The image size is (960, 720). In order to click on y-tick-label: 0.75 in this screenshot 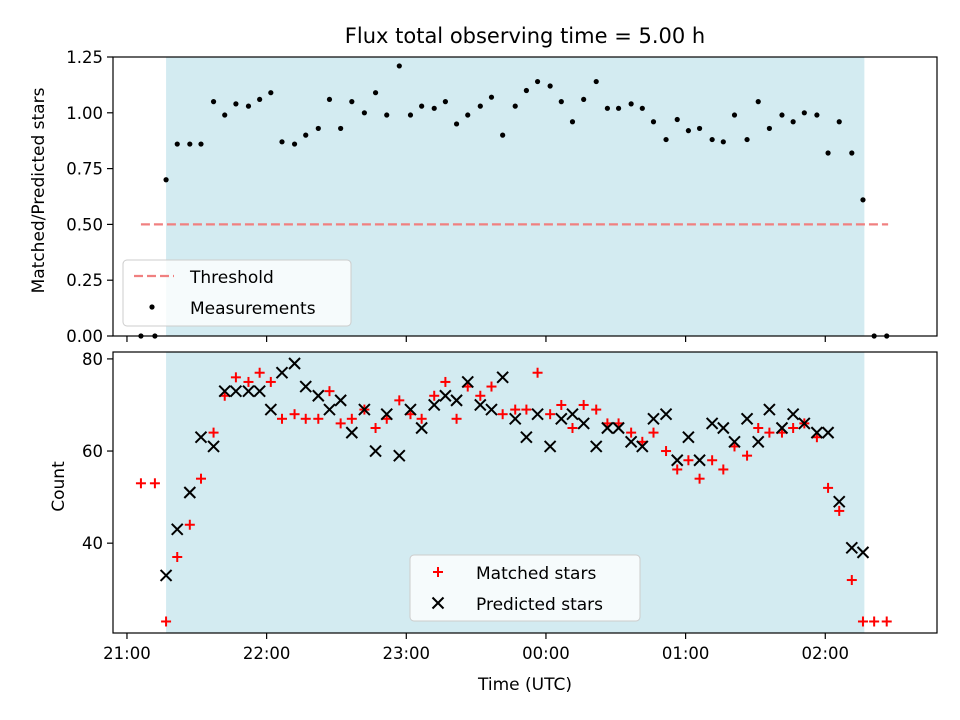, I will do `click(84, 169)`.